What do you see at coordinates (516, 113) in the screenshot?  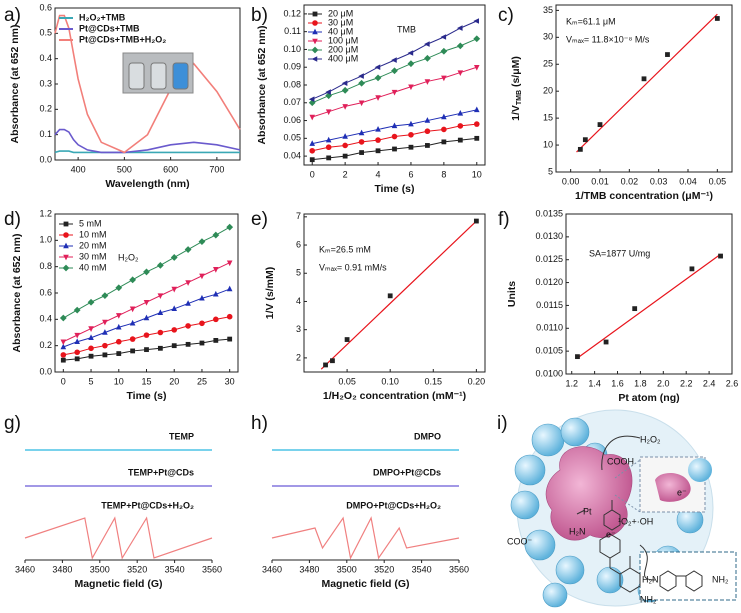 I see `y-axis-title-part: 1/V` at bounding box center [516, 113].